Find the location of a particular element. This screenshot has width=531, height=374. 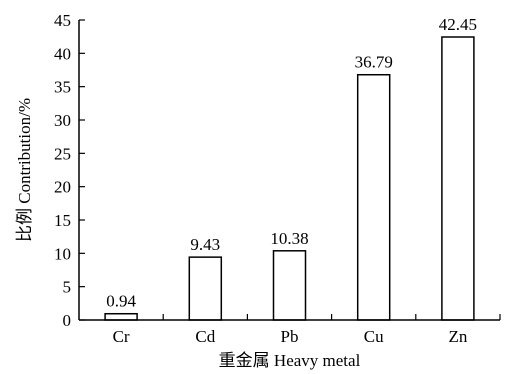

data-label-cu: 36.79 is located at coordinates (374, 62).